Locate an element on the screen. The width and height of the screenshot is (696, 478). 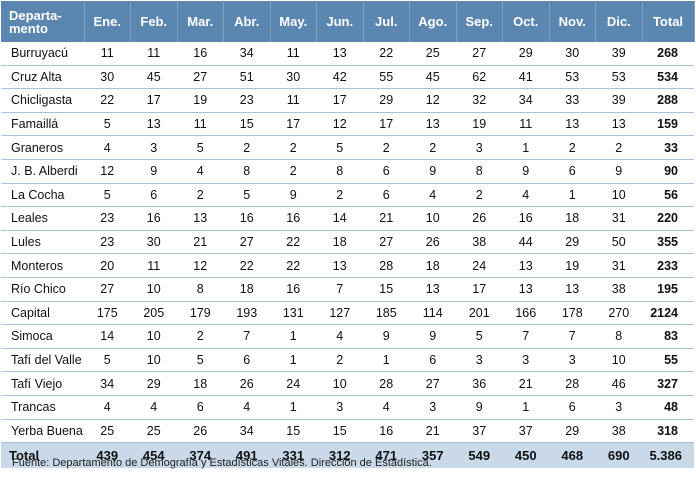
month-value: 15 is located at coordinates (293, 431).